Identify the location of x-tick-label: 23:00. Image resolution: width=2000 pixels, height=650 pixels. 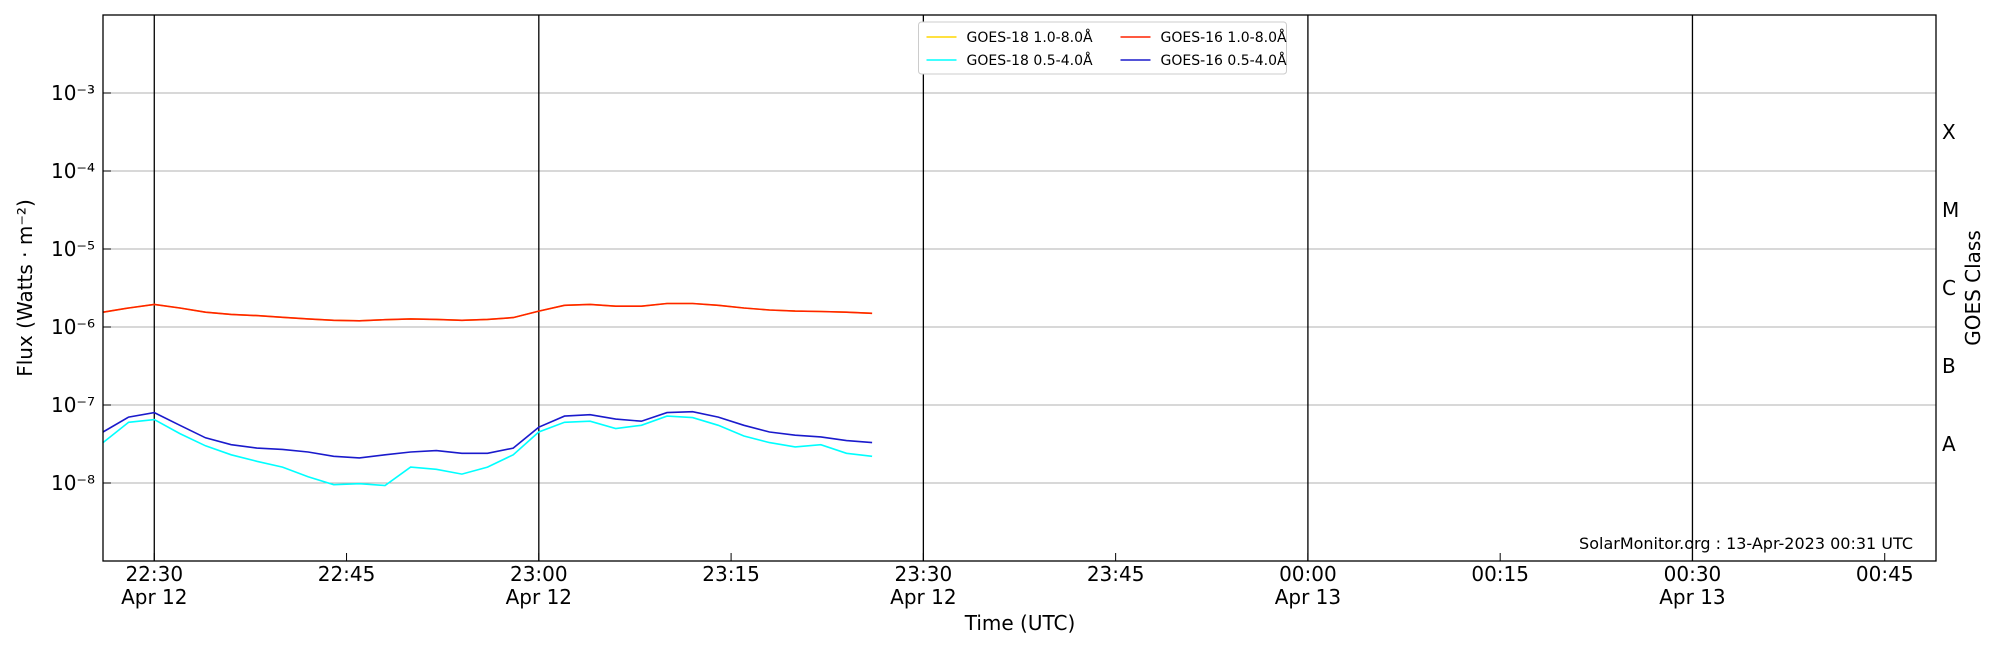
(539, 574).